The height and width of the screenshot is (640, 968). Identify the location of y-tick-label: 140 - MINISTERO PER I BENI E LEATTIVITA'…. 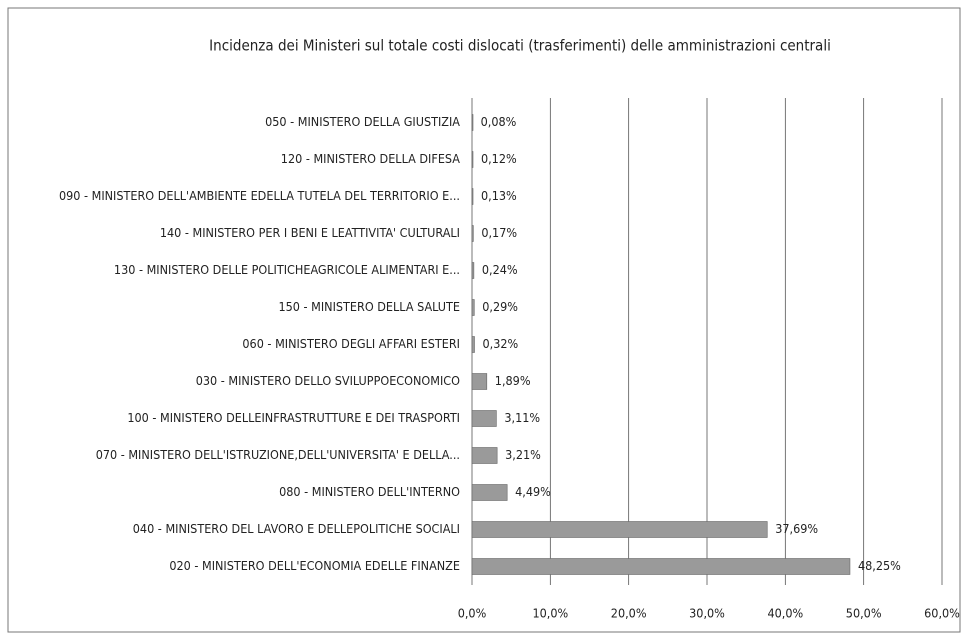
(310, 232).